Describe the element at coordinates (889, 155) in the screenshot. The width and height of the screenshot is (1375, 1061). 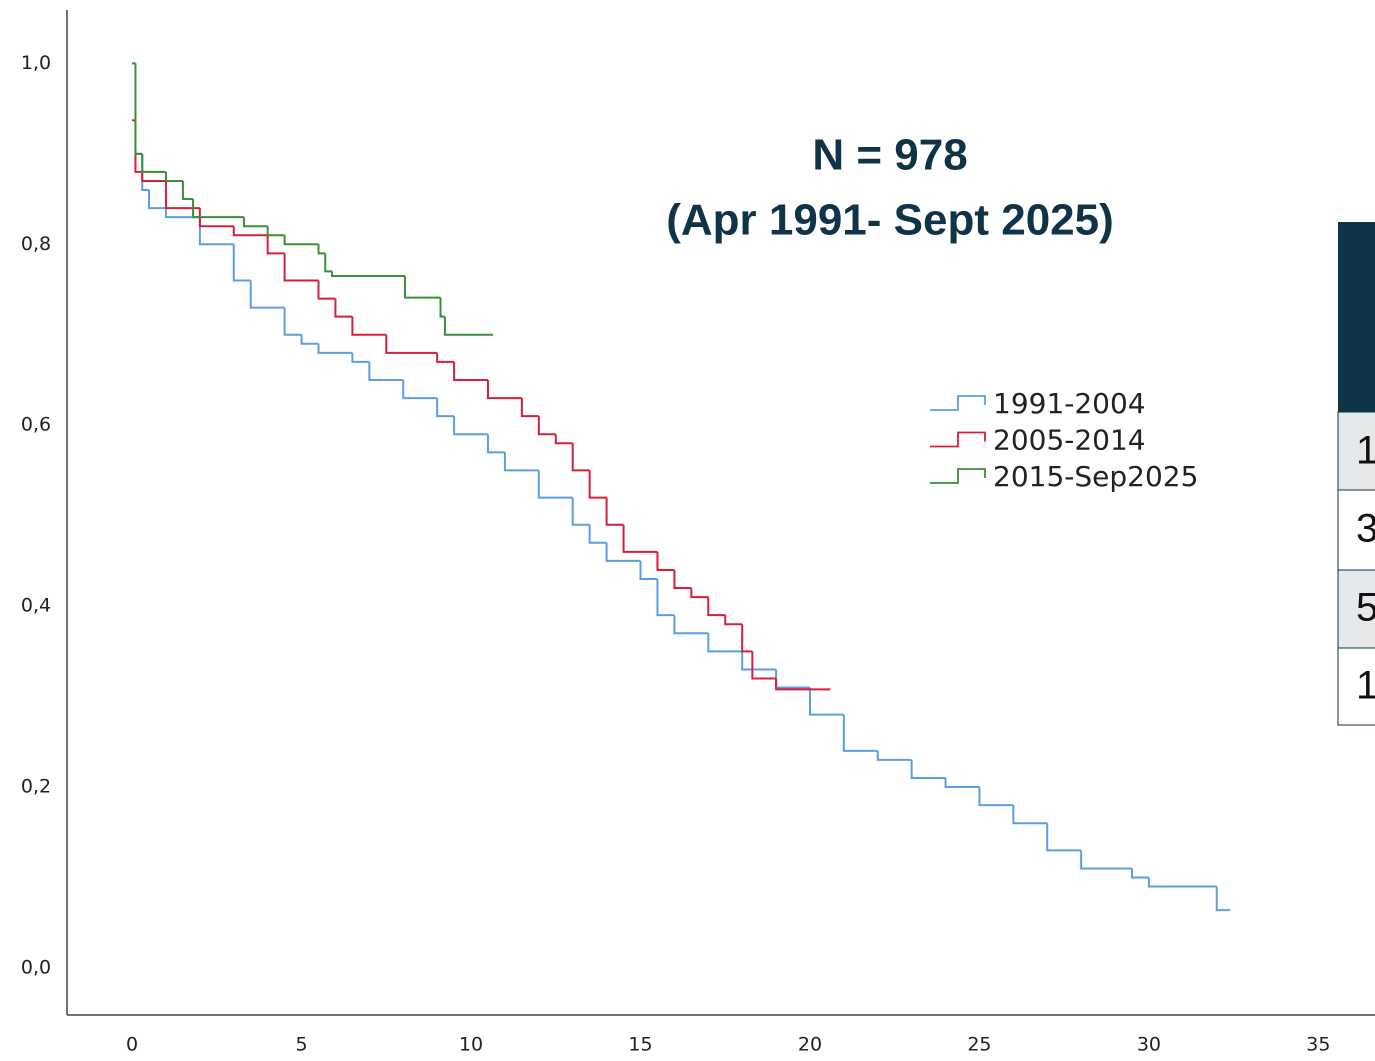
I see `annotation: N = 978` at that location.